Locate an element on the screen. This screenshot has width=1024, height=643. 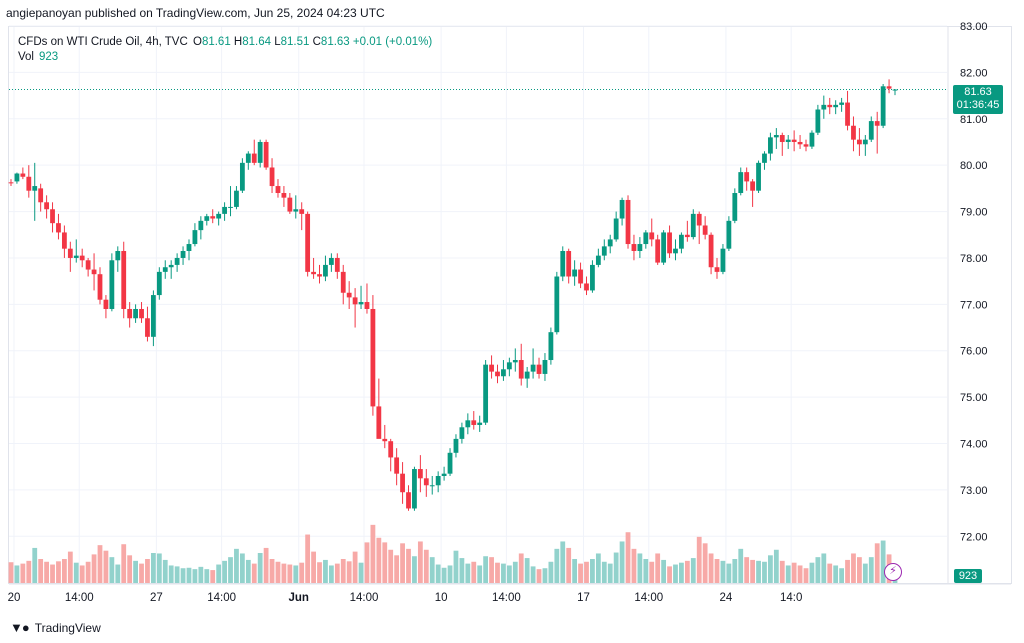
legend-change: +0.01 (+0.01%) is located at coordinates (392, 42).